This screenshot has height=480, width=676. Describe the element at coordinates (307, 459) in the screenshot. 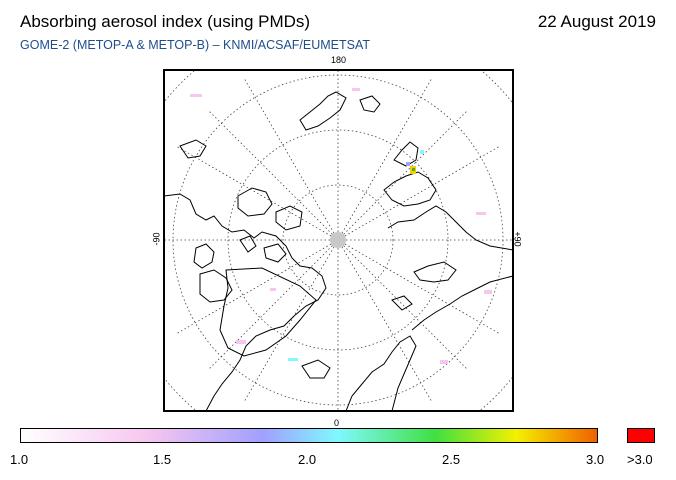

I see `colorbar-tick: 2.0` at that location.